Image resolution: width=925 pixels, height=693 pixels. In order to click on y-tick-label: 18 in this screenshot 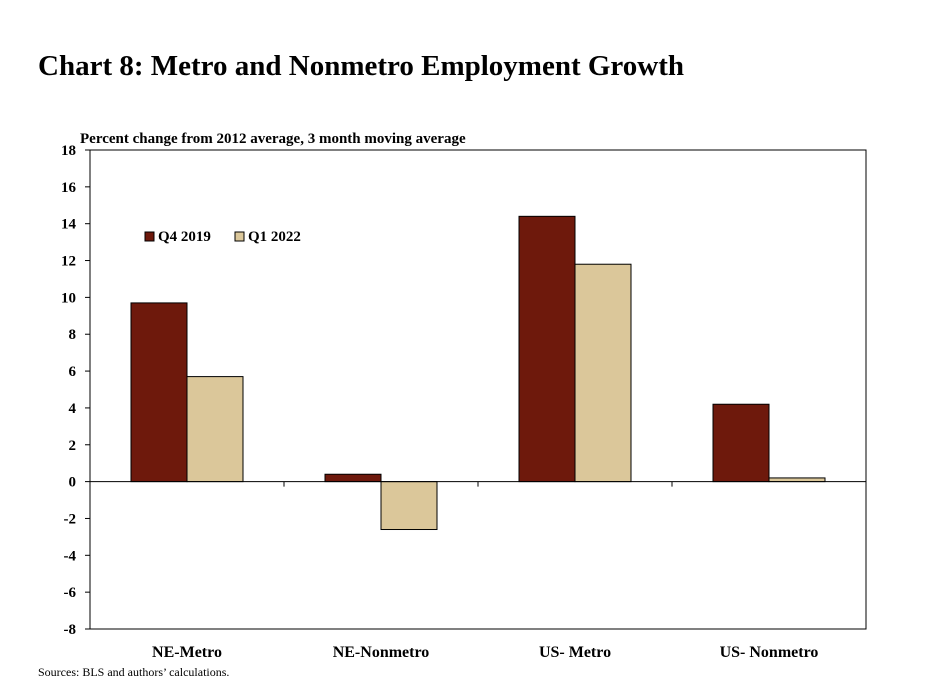, I will do `click(68, 151)`.